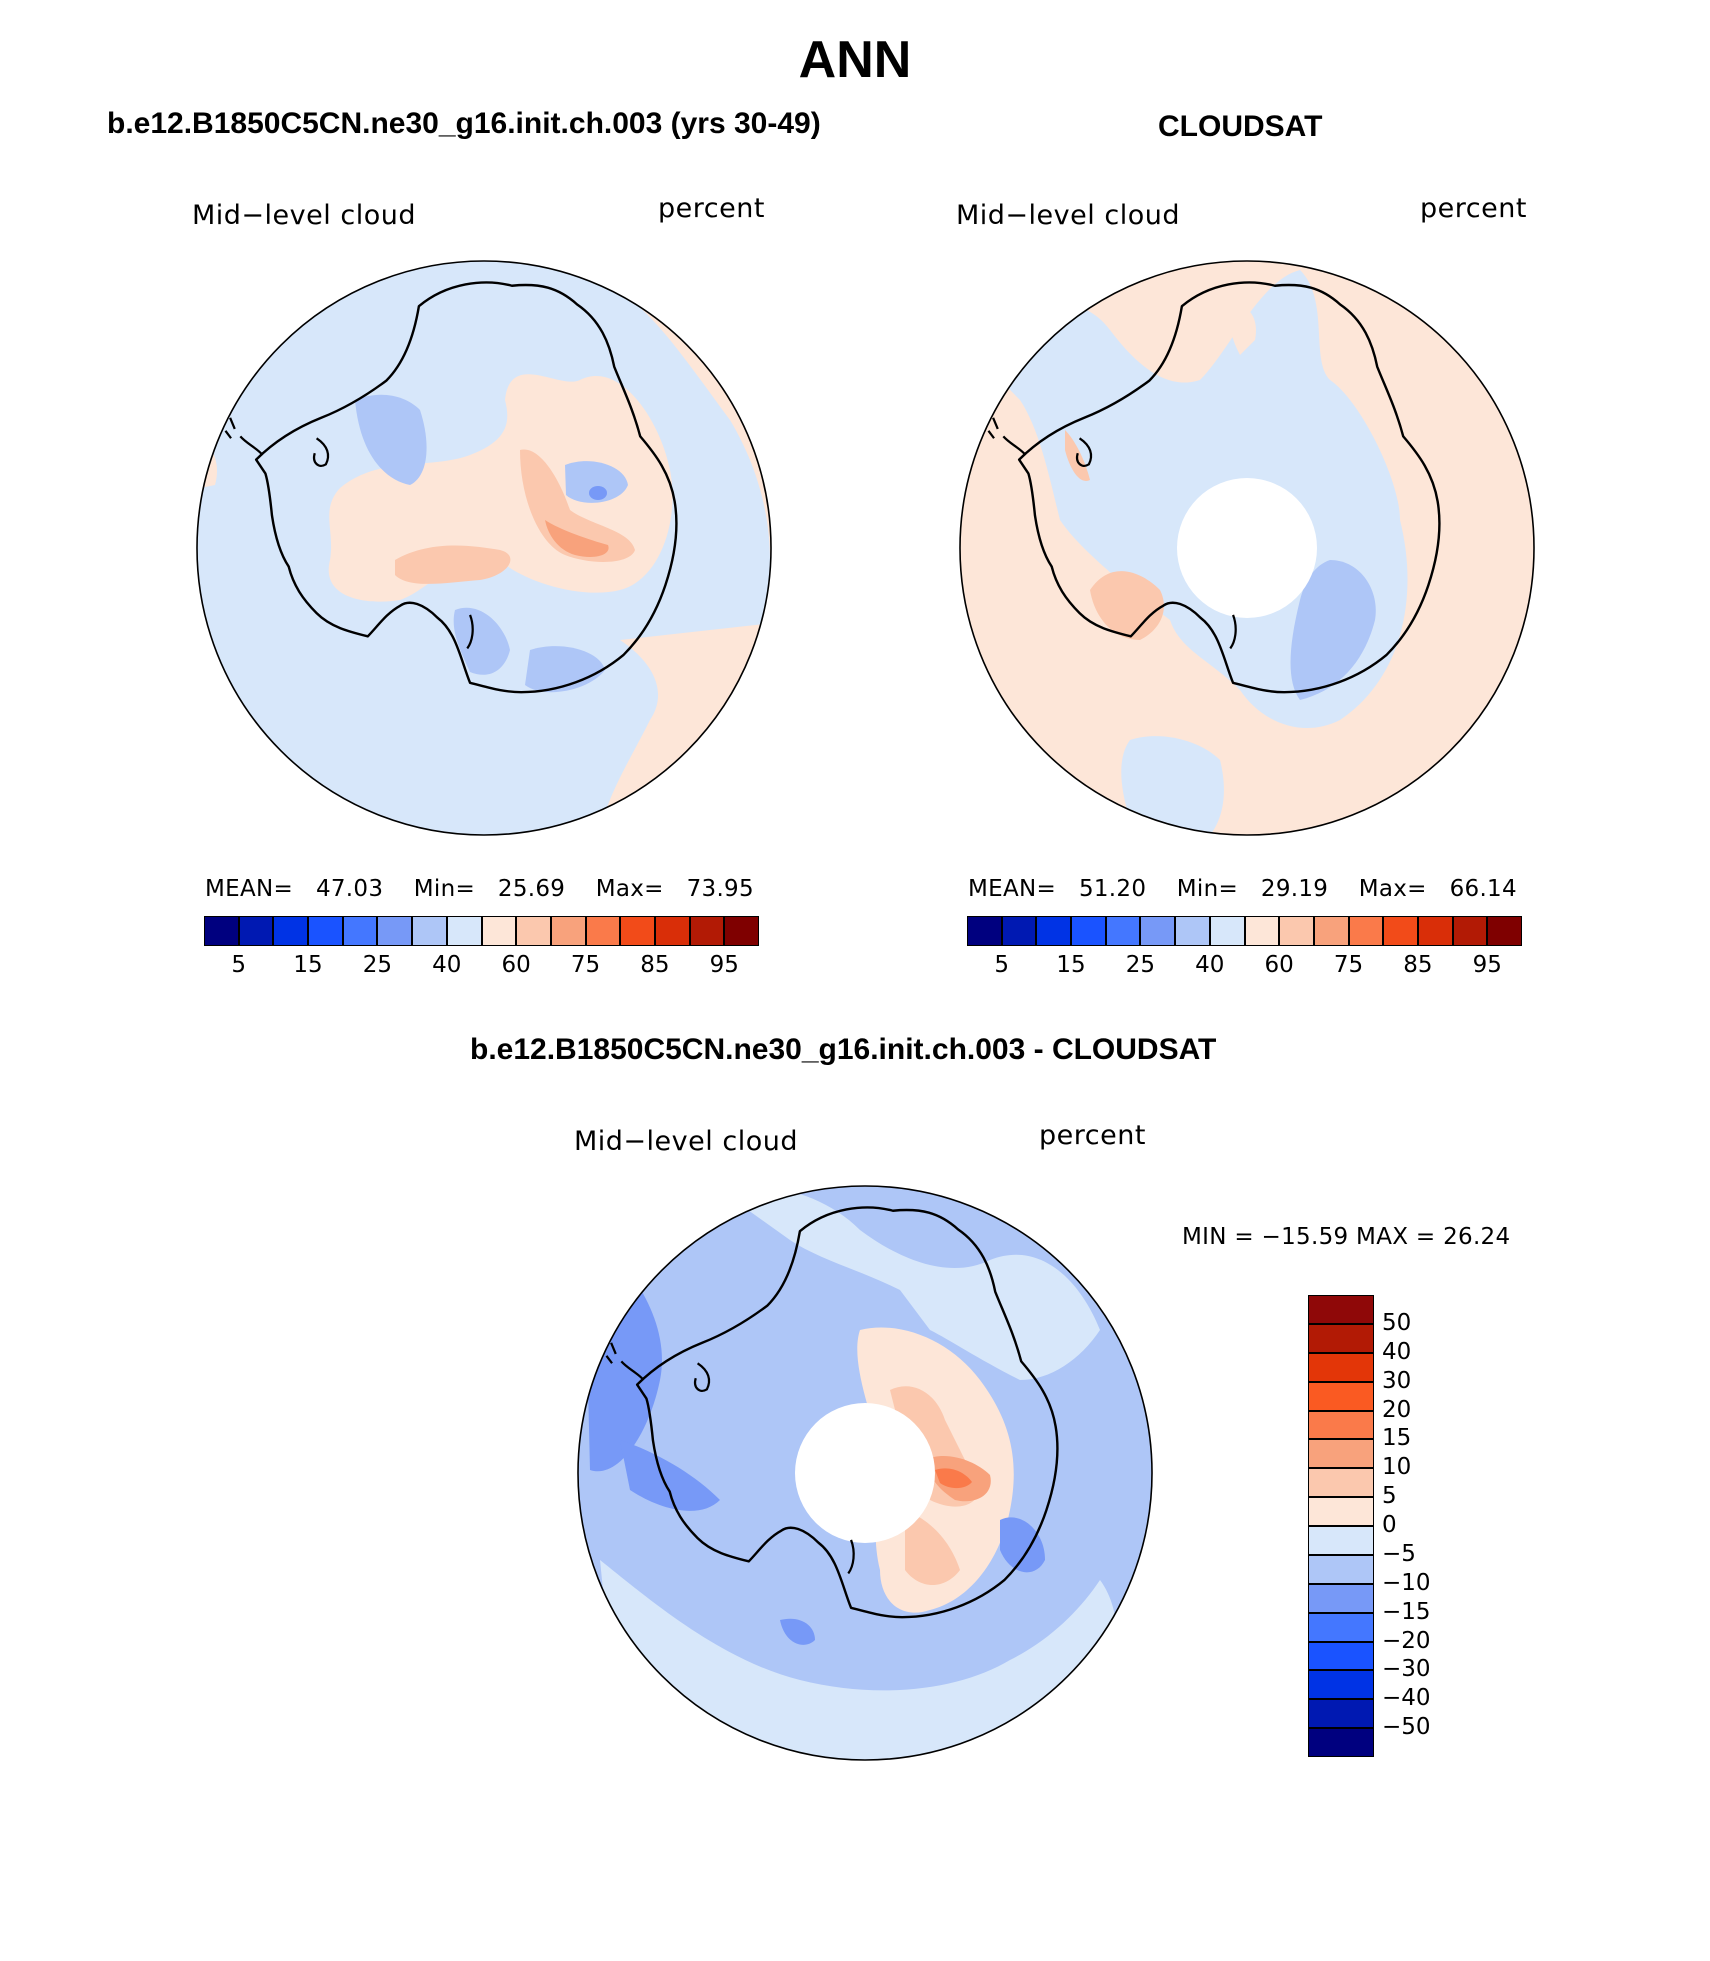 Image resolution: width=1710 pixels, height=1961 pixels. I want to click on model-colorbar-tick-label: 15, so click(308, 965).